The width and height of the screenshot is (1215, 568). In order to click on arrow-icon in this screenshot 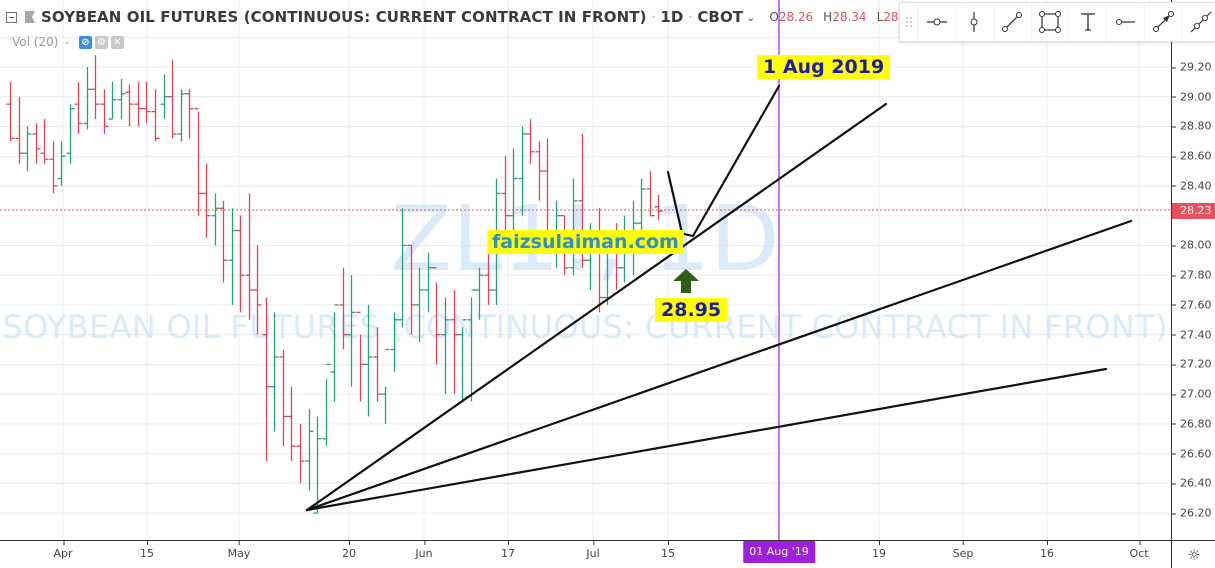, I will do `click(1164, 22)`.